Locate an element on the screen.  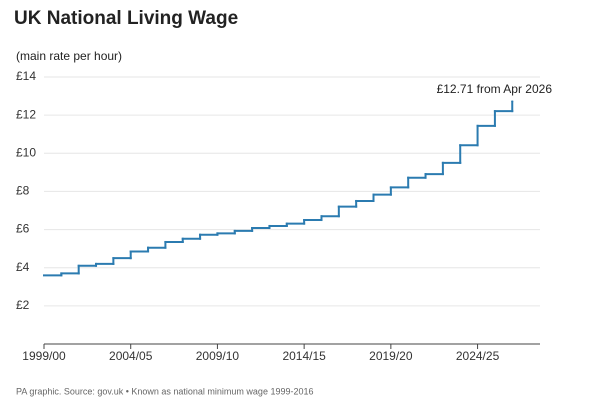
y-tick-label: £2 is located at coordinates (23, 305).